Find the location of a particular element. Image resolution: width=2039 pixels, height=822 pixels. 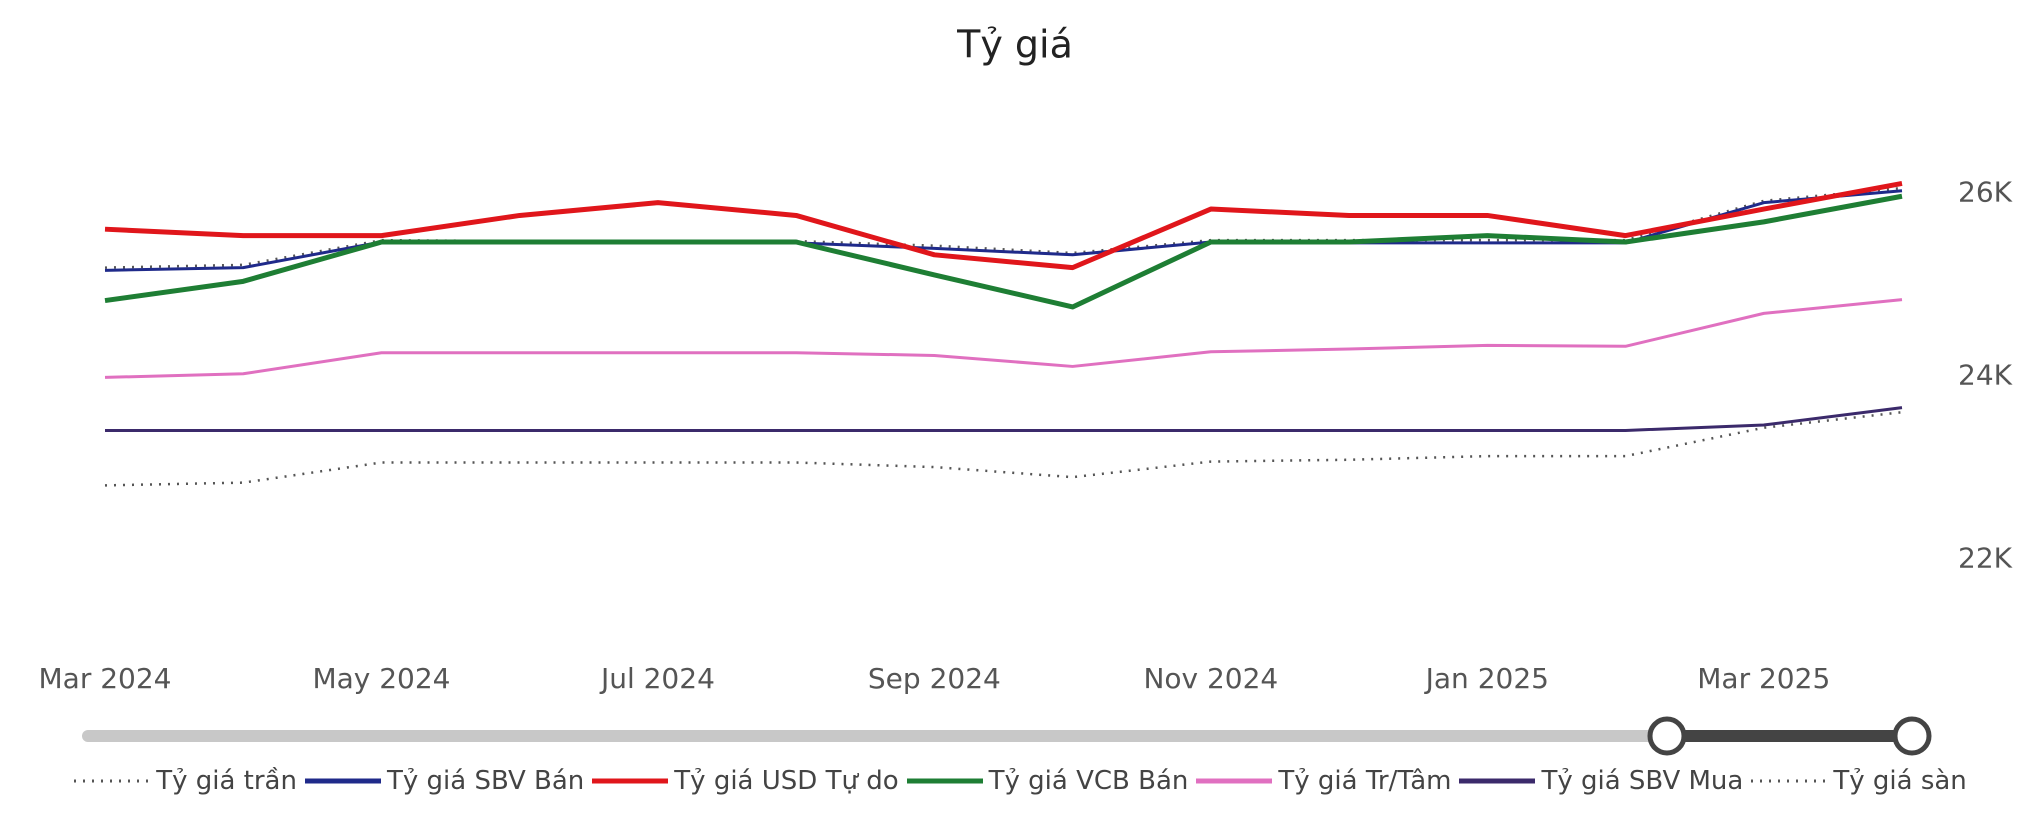

x-tick-label: Jan 2025 is located at coordinates (1486, 678).